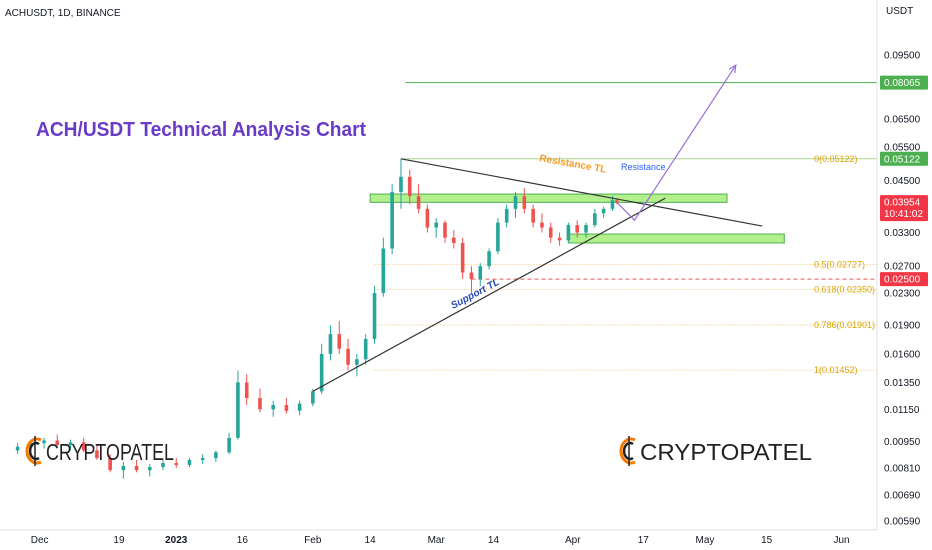  Describe the element at coordinates (176, 540) in the screenshot. I see `x-tick-label: 2023` at that location.